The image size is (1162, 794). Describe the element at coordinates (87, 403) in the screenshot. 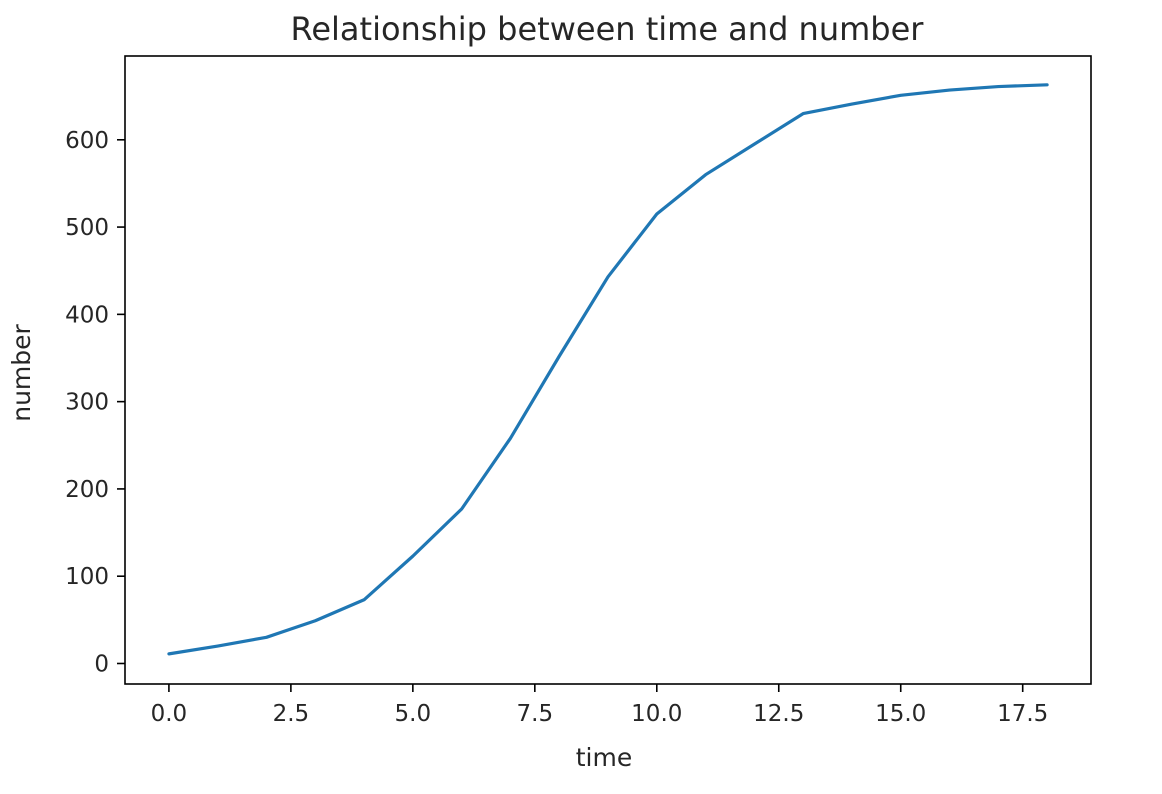

I see `y-tick-label: 300` at that location.